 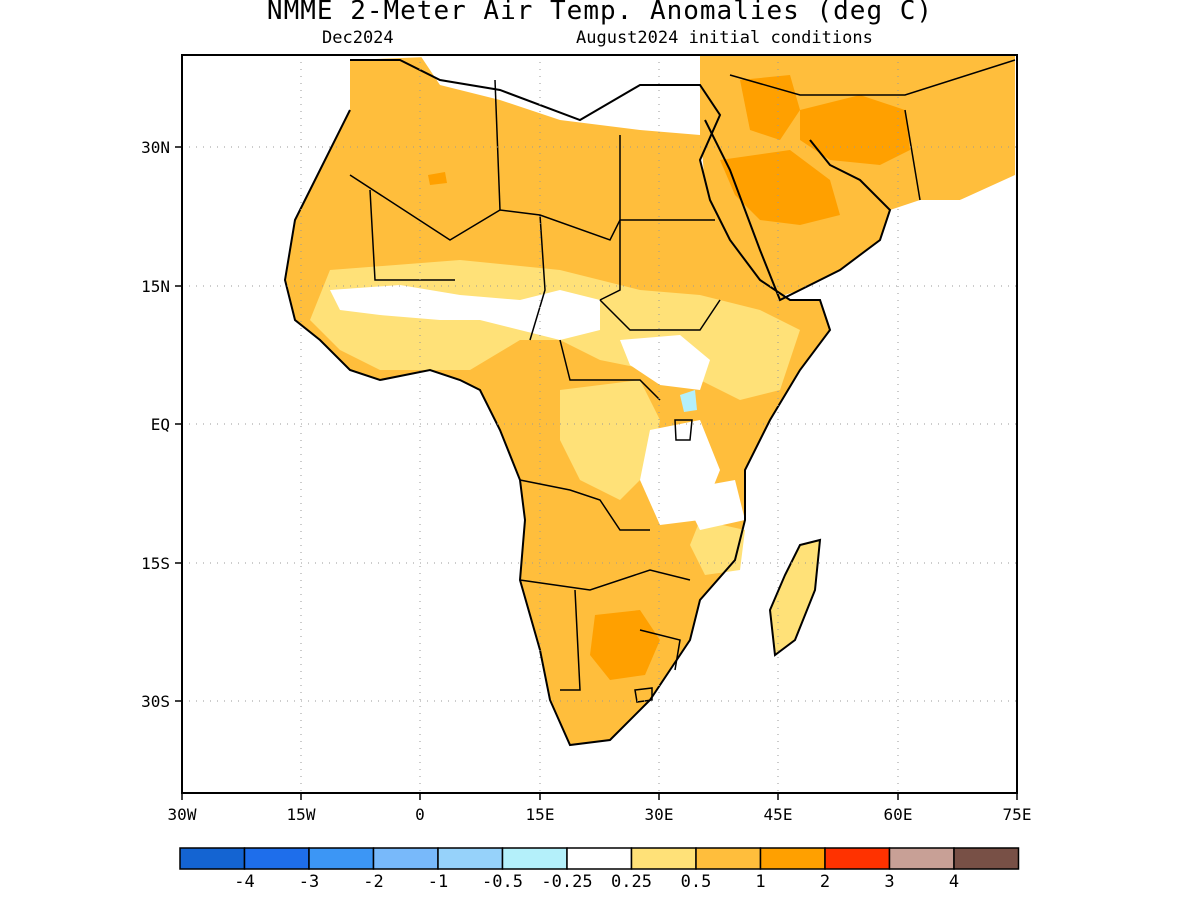 What do you see at coordinates (155, 286) in the screenshot?
I see `ytick-label-1: 15N` at bounding box center [155, 286].